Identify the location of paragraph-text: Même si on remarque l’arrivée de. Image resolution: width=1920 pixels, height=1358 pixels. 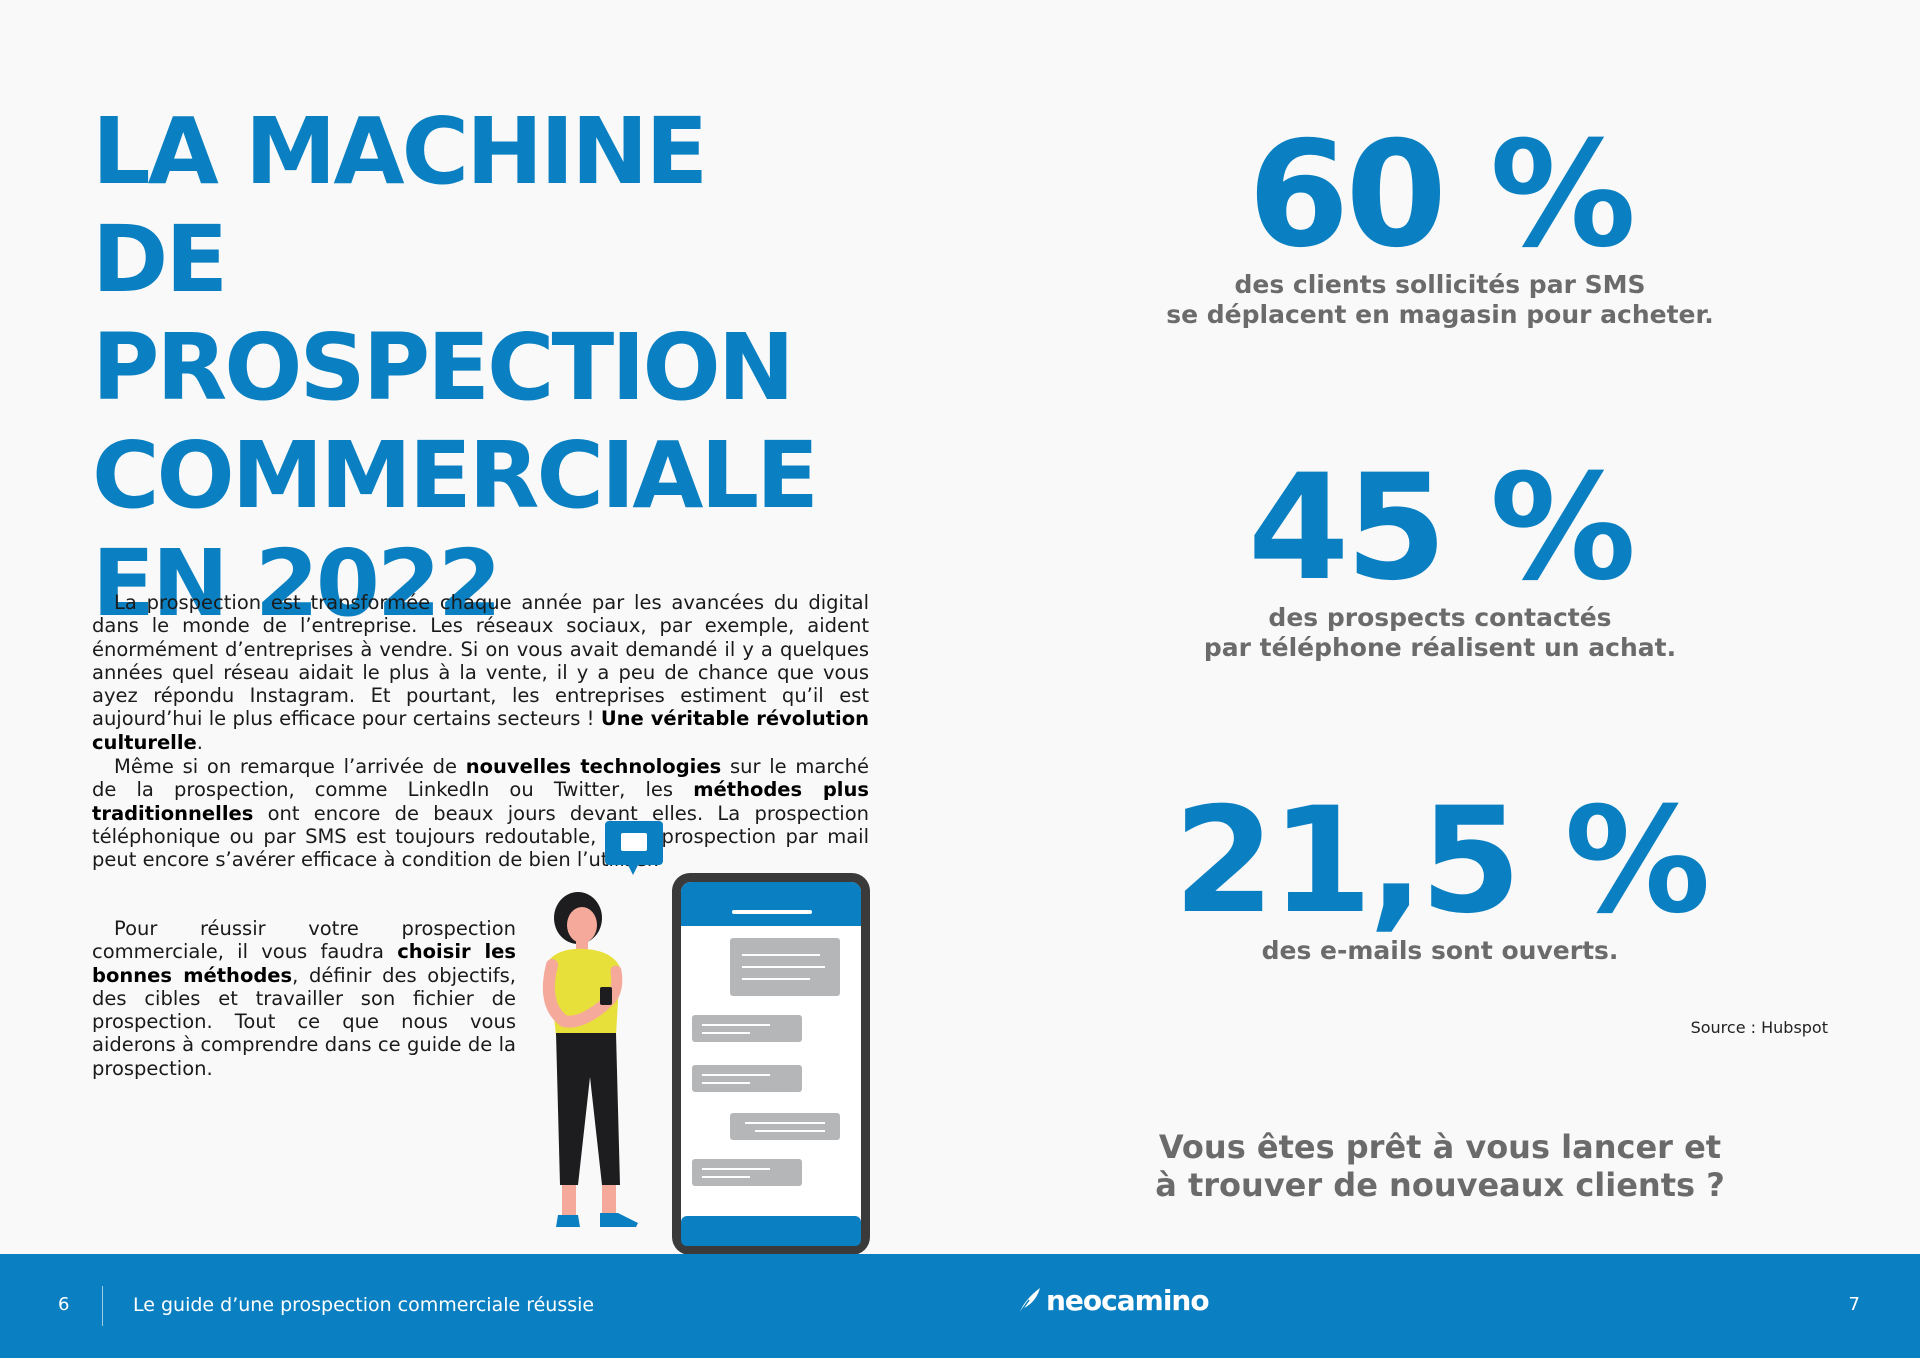
(290, 766).